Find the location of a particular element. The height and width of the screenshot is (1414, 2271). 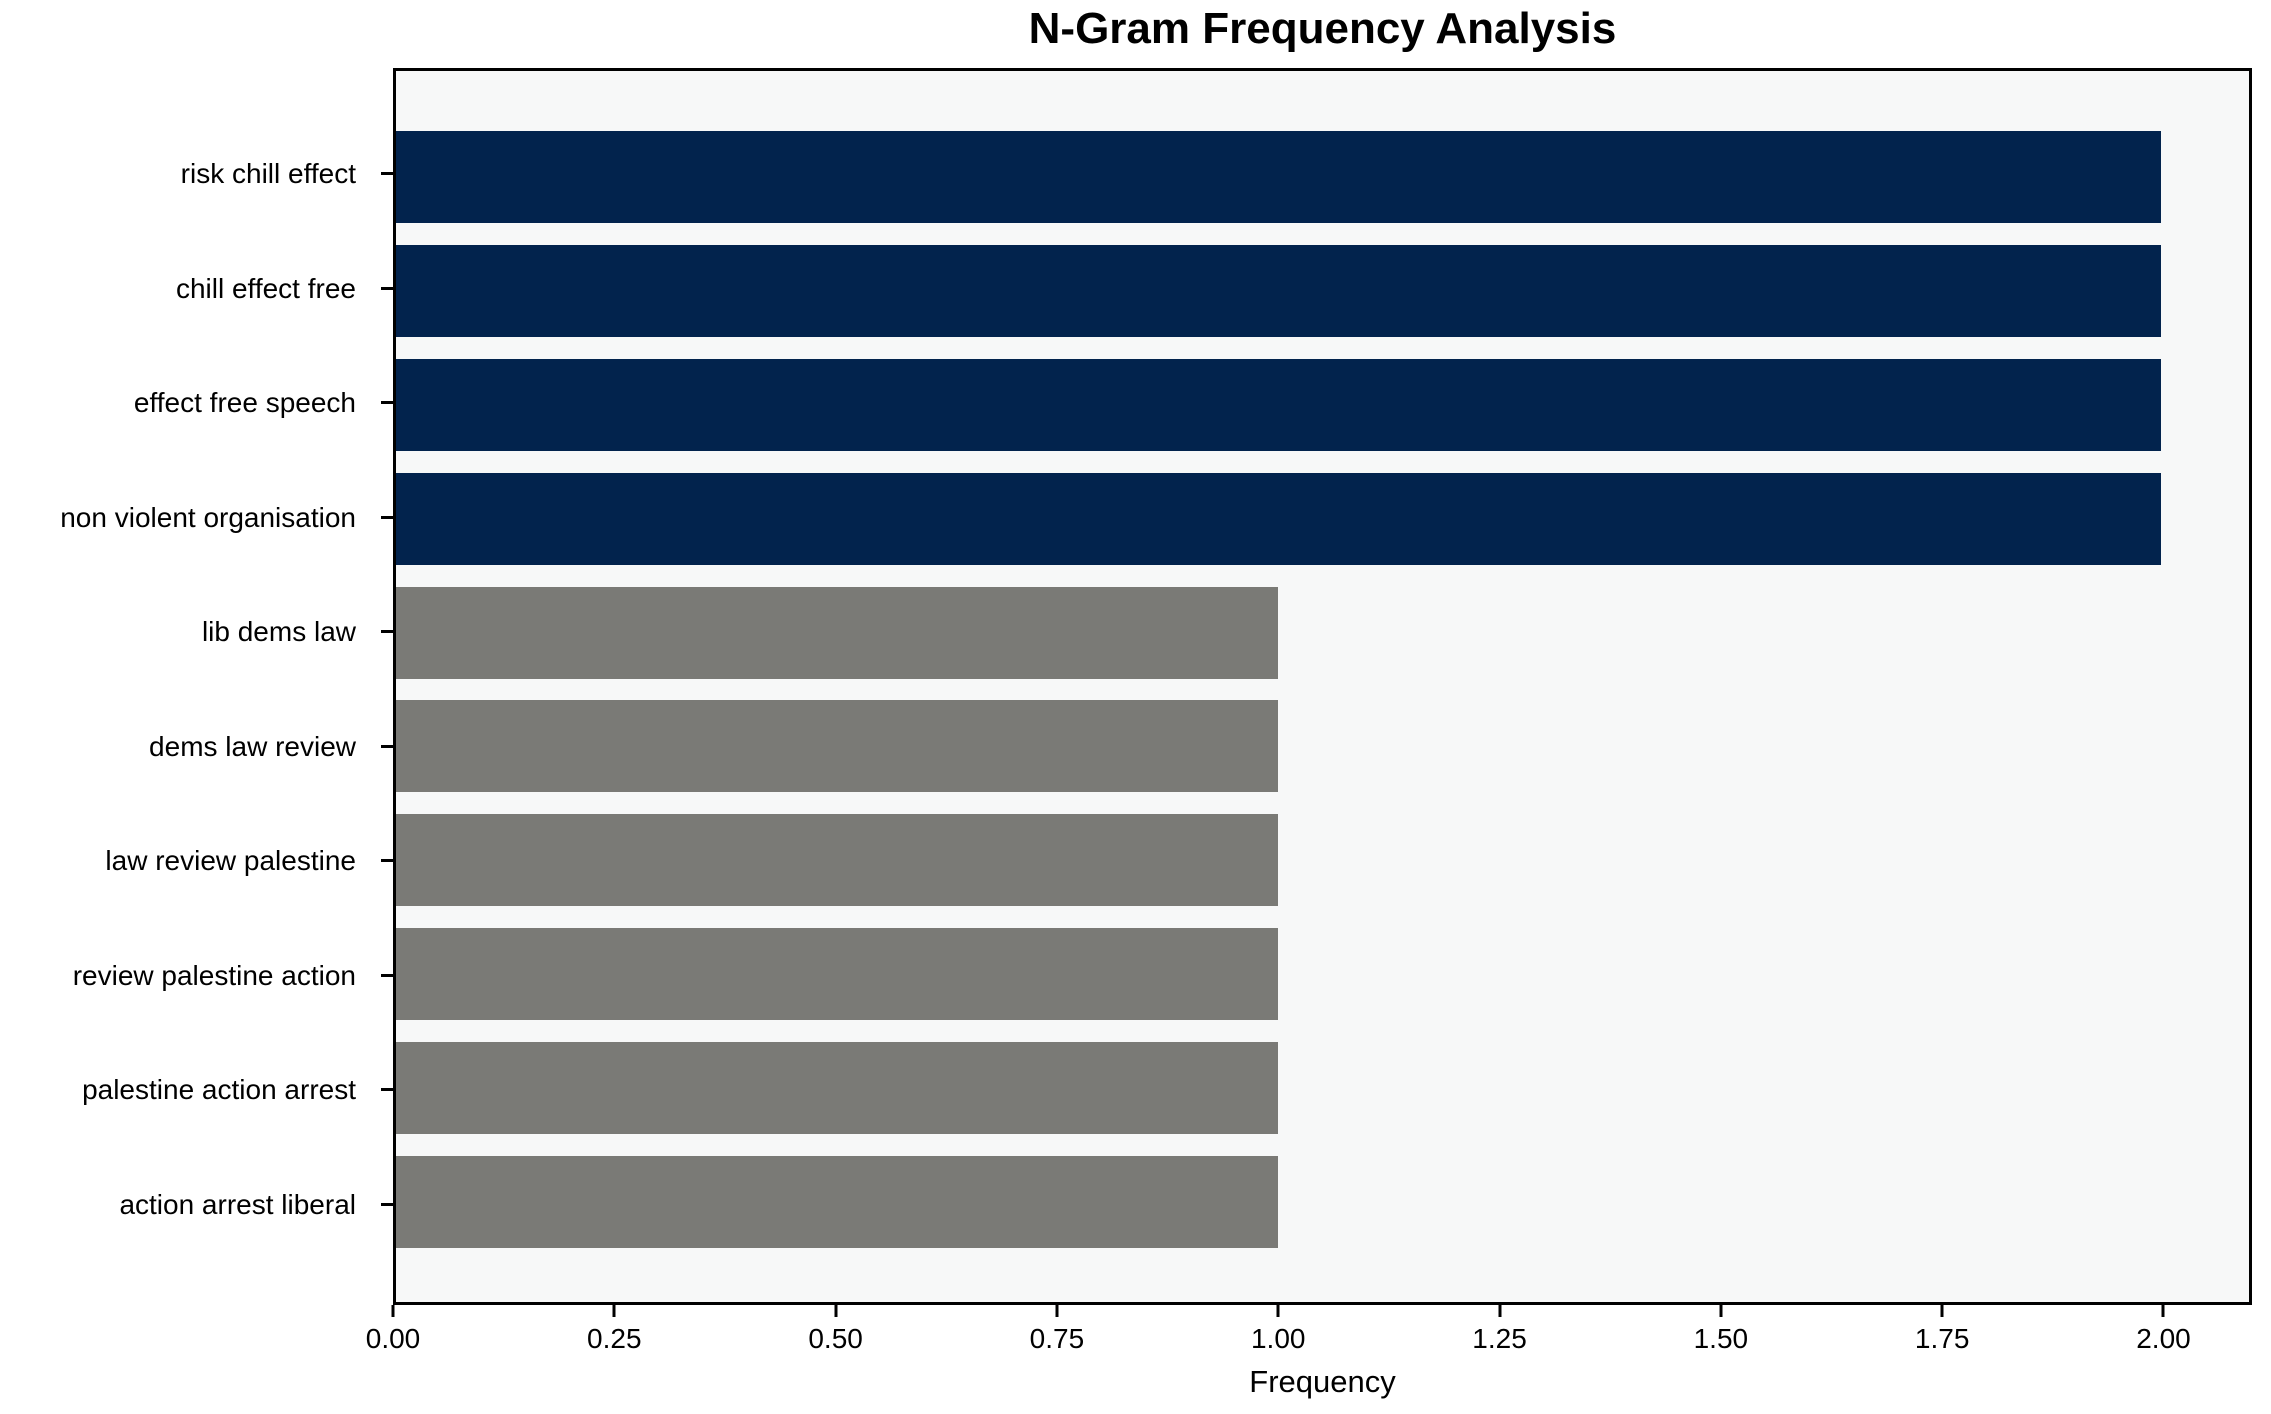

y-tick-label: law review palestine is located at coordinates (196, 861).